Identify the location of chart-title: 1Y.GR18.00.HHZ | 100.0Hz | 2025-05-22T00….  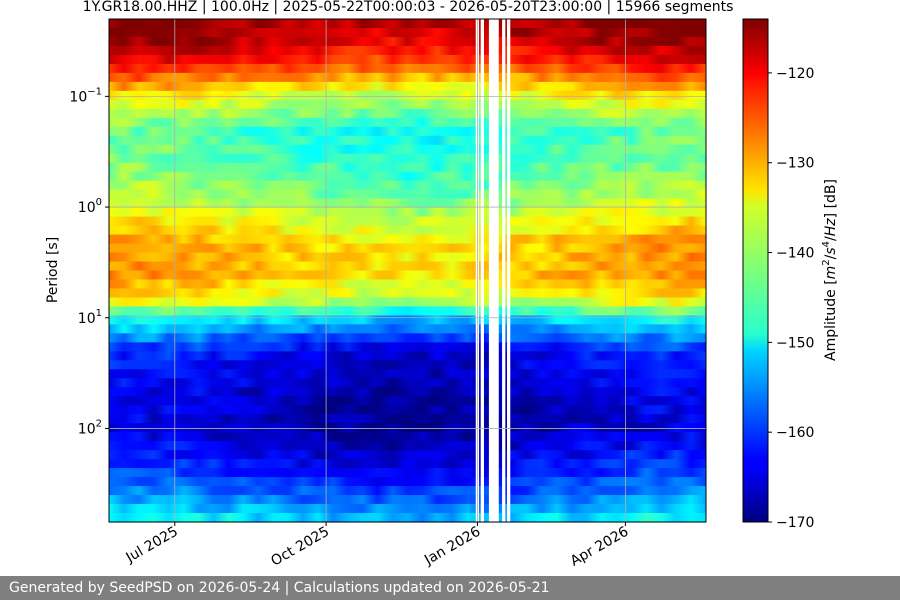
(408, 7).